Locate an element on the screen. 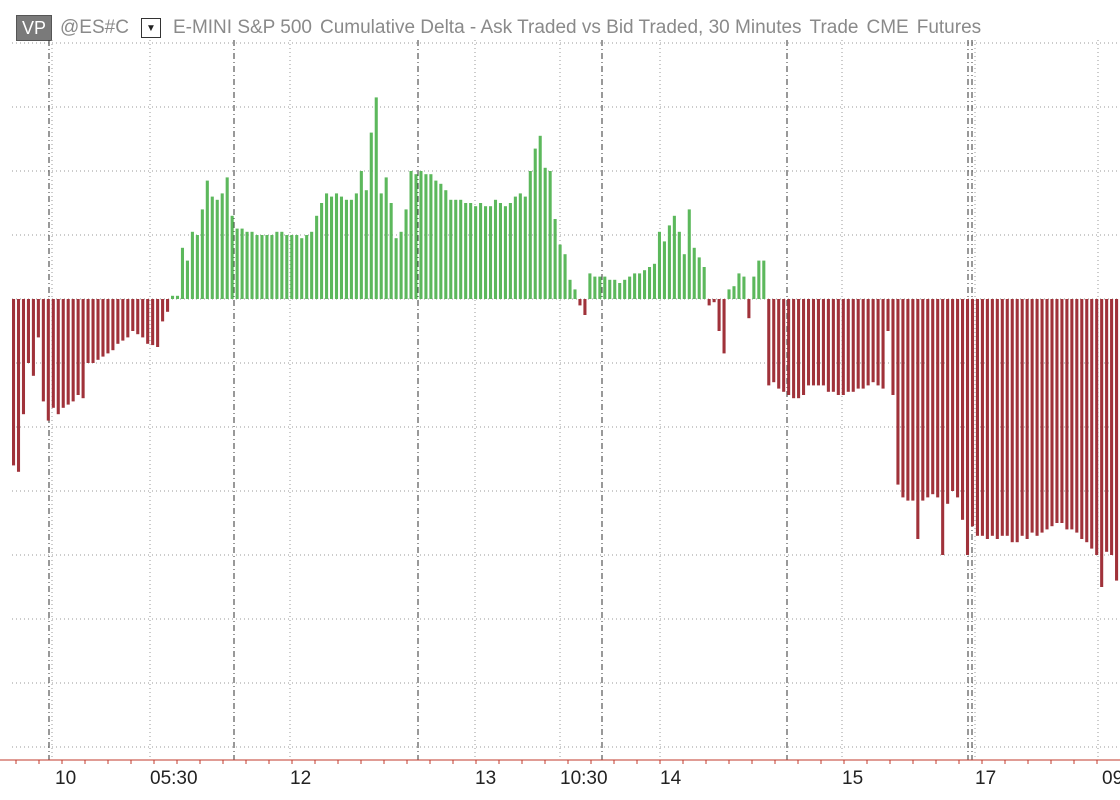 The height and width of the screenshot is (800, 1120). instrument-title: E-MINI S&P 500 is located at coordinates (242, 27).